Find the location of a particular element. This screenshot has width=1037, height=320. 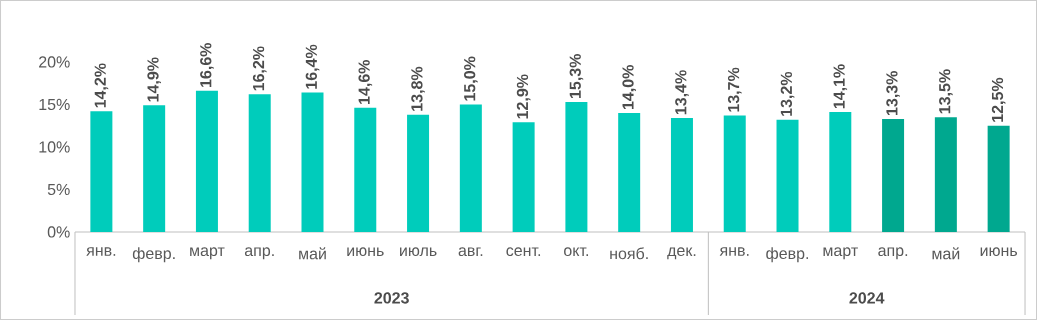

text: 2024 is located at coordinates (867, 298).